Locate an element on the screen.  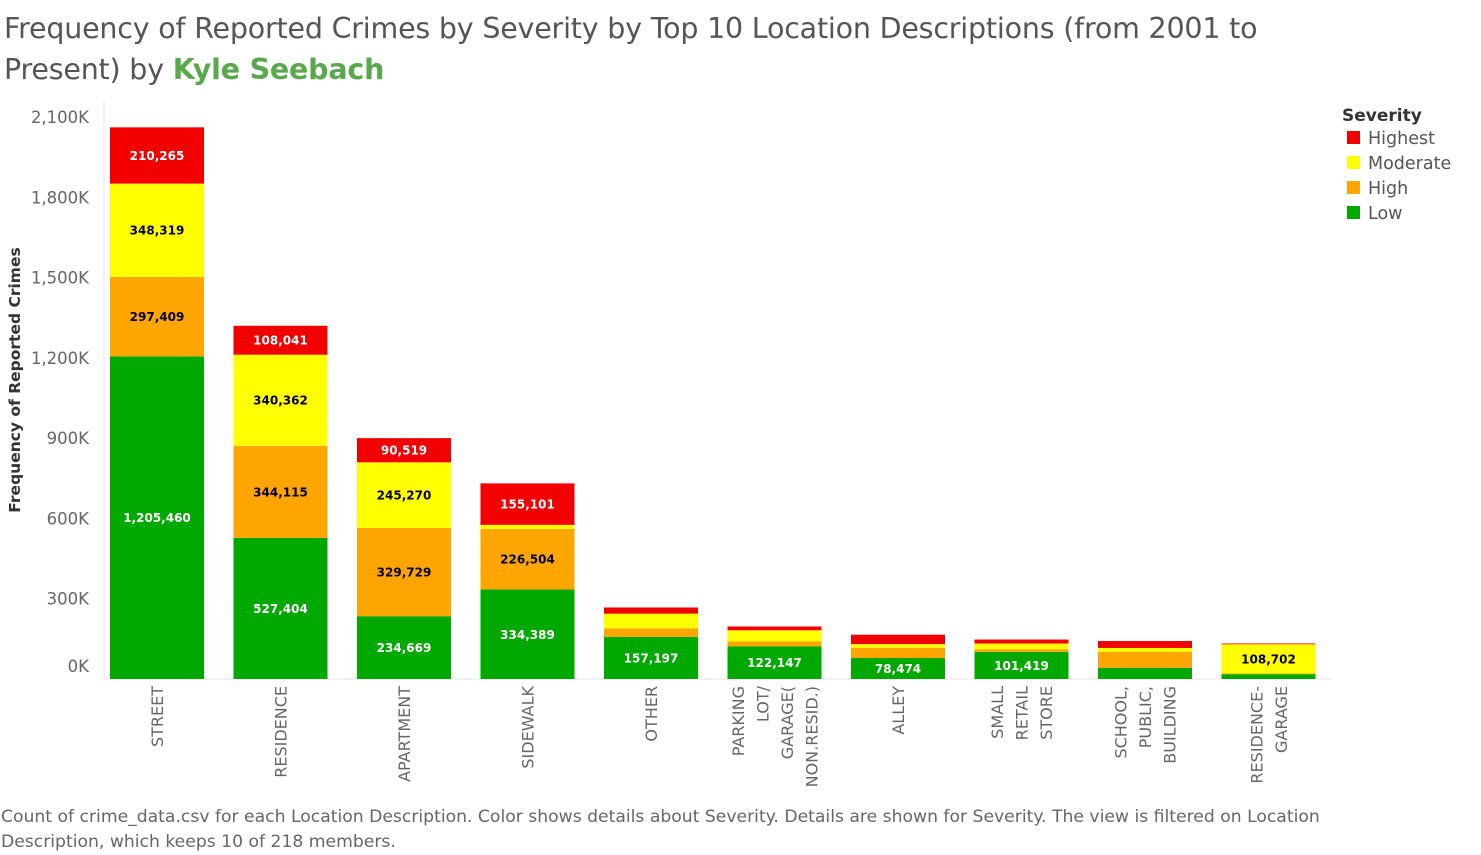
data-label: 348,319 is located at coordinates (157, 231).